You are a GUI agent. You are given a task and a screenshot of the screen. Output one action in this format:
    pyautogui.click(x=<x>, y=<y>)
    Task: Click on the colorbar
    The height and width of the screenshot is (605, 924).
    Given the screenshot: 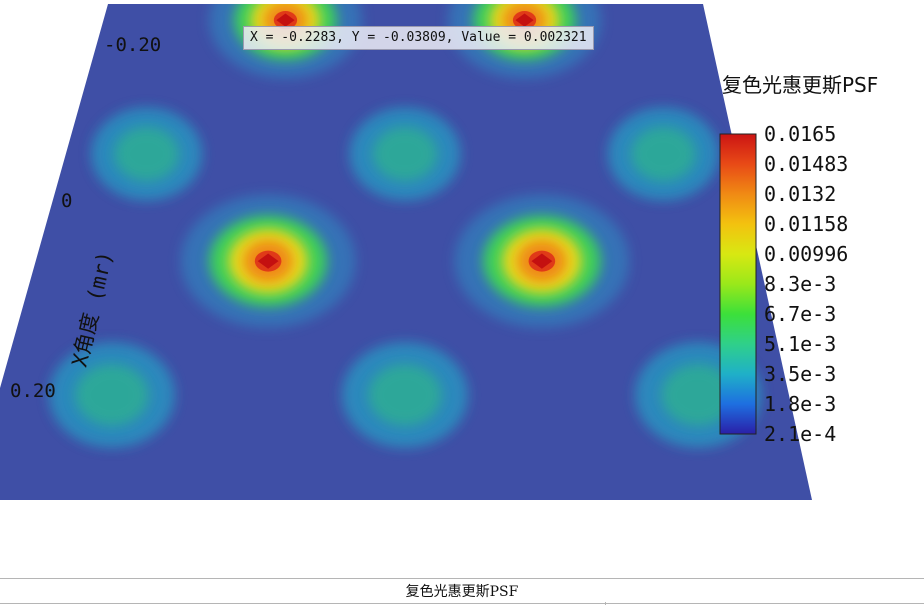 What is the action you would take?
    pyautogui.click(x=738, y=284)
    